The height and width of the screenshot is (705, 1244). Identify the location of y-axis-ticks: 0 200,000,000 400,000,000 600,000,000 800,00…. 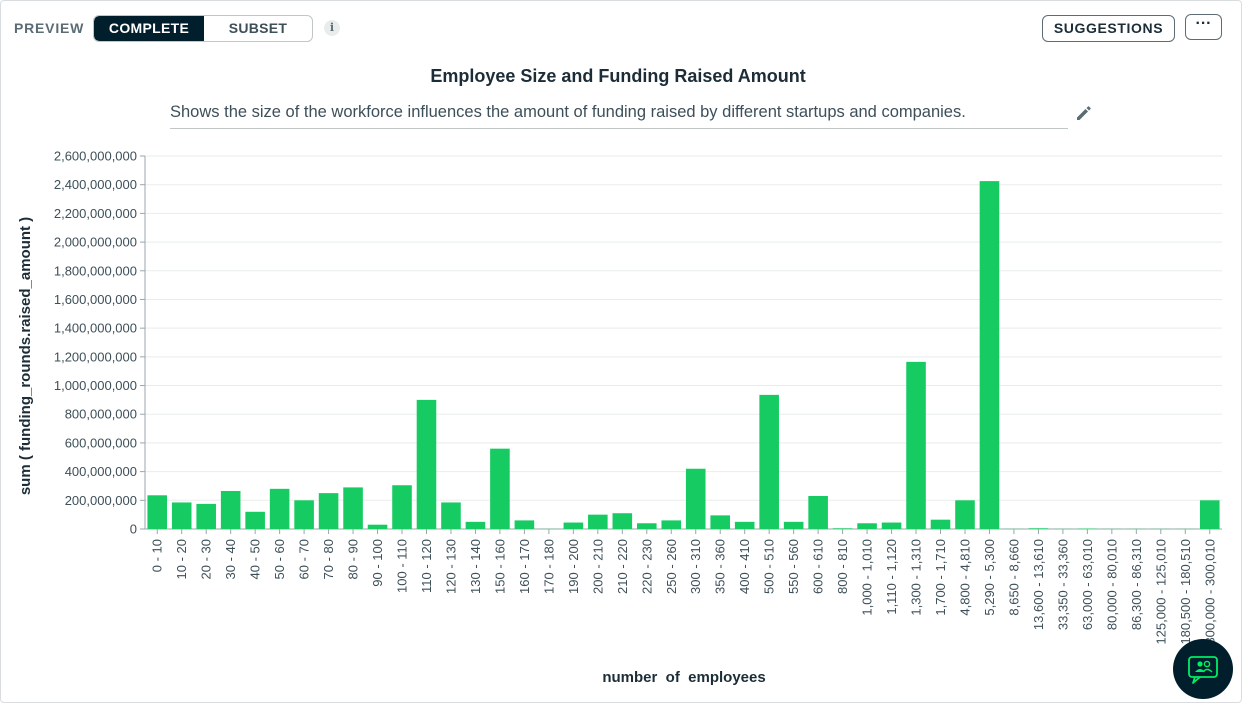
(100, 343).